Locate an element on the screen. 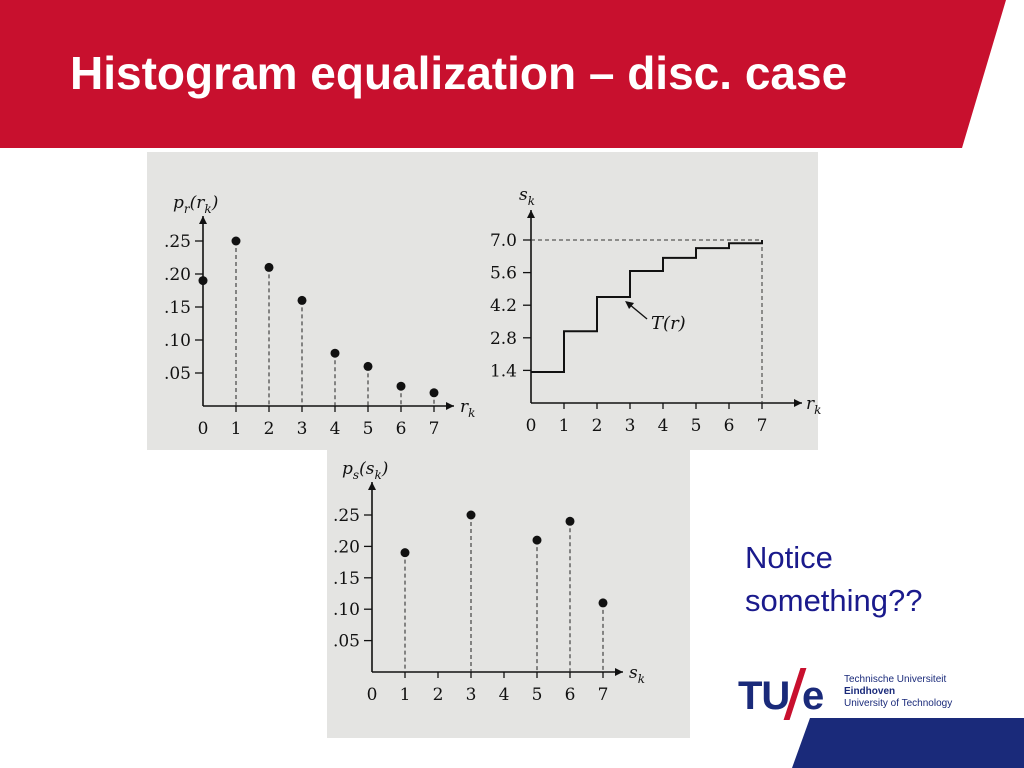  pr-x-tick-label: 7 is located at coordinates (434, 429).